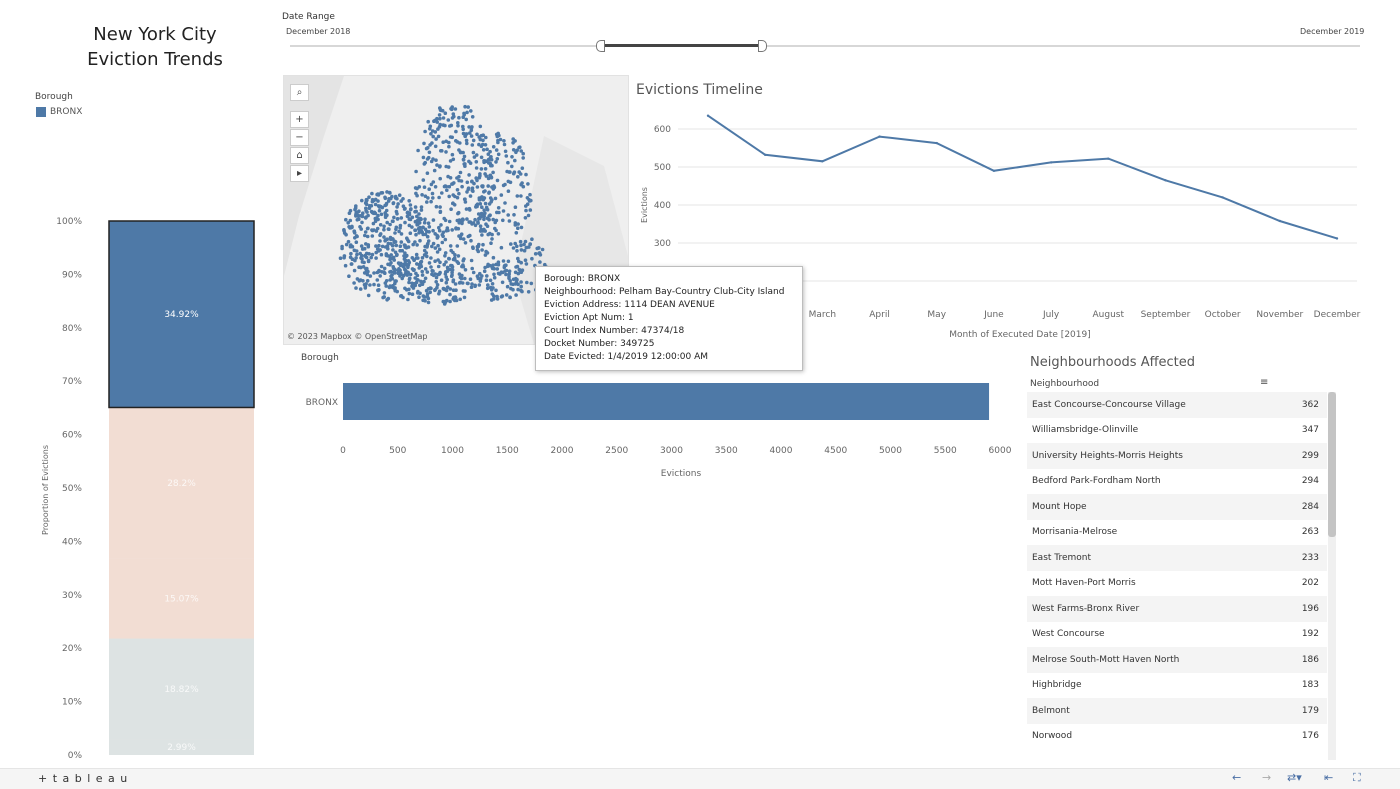  I want to click on table-row: Melrose South-Mott Haven North 186, so click(1177, 660).